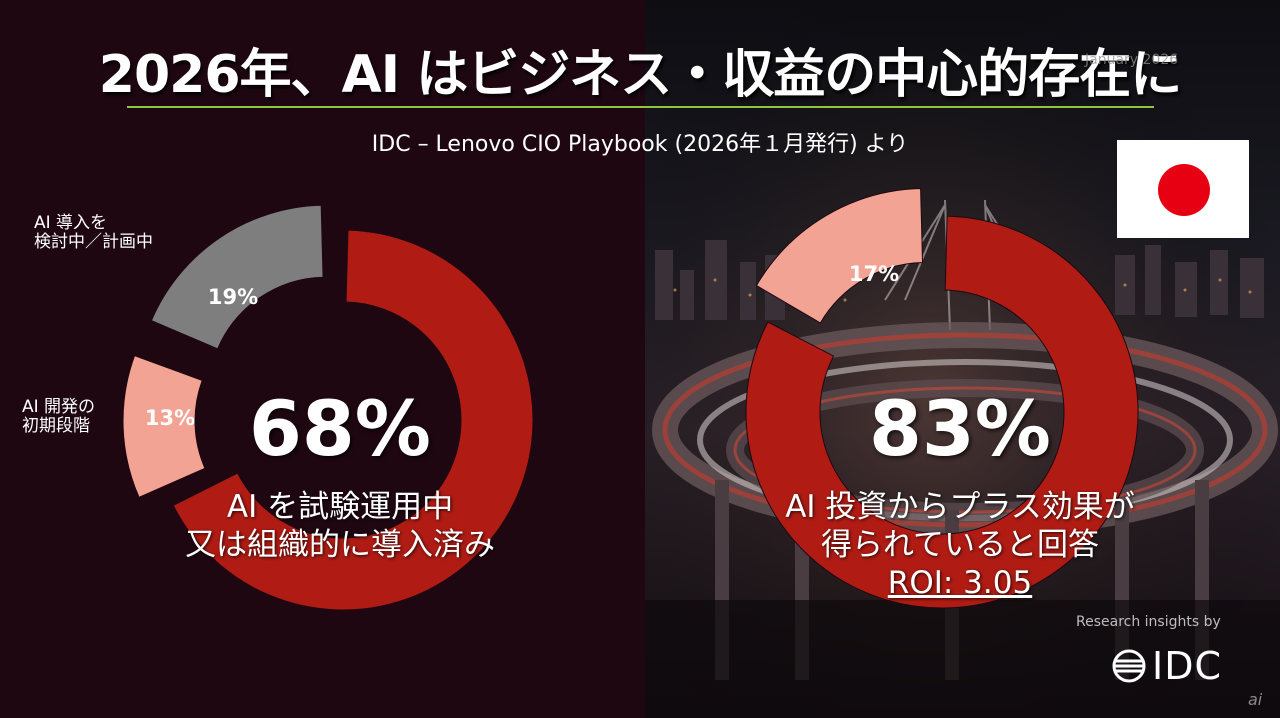 The height and width of the screenshot is (718, 1280). What do you see at coordinates (1148, 622) in the screenshot?
I see `research-insights-label: Research insights by` at bounding box center [1148, 622].